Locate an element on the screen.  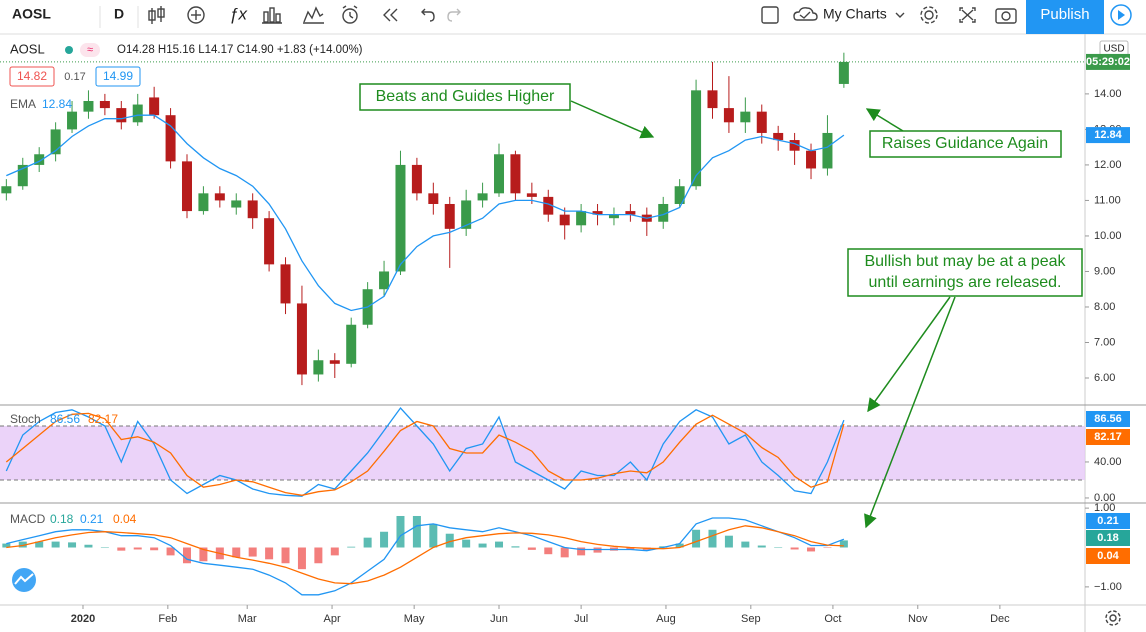
x-tick-label: Mar is located at coordinates (247, 619).